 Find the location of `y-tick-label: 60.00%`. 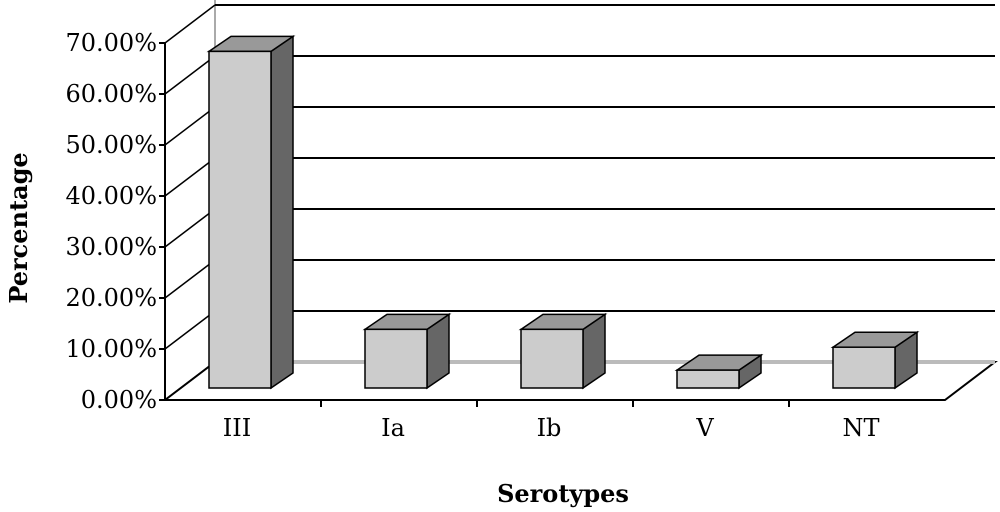

y-tick-label: 60.00% is located at coordinates (111, 94).